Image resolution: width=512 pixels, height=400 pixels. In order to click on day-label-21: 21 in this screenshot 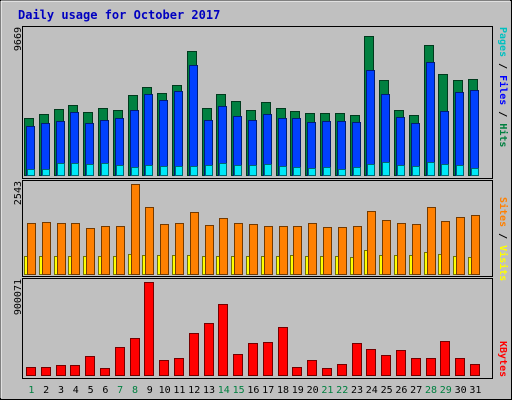, I will do `click(327, 390)`.